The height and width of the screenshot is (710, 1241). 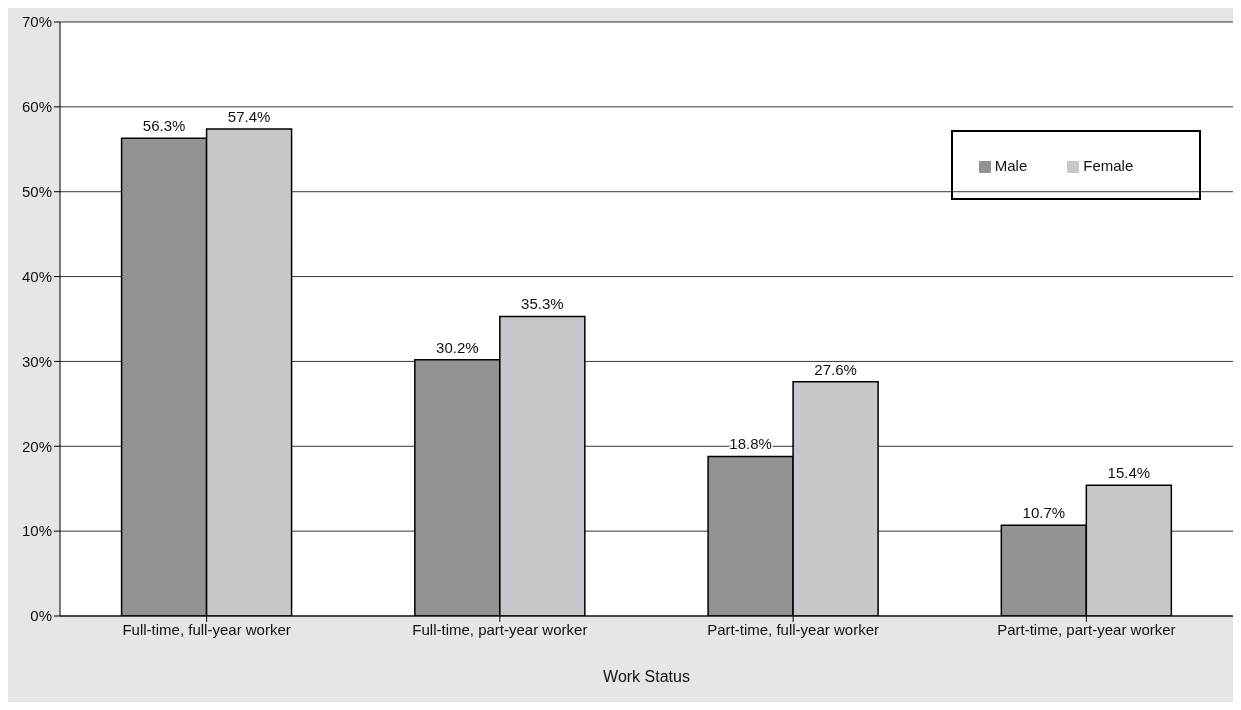 I want to click on legend-label: Male, so click(x=1011, y=165).